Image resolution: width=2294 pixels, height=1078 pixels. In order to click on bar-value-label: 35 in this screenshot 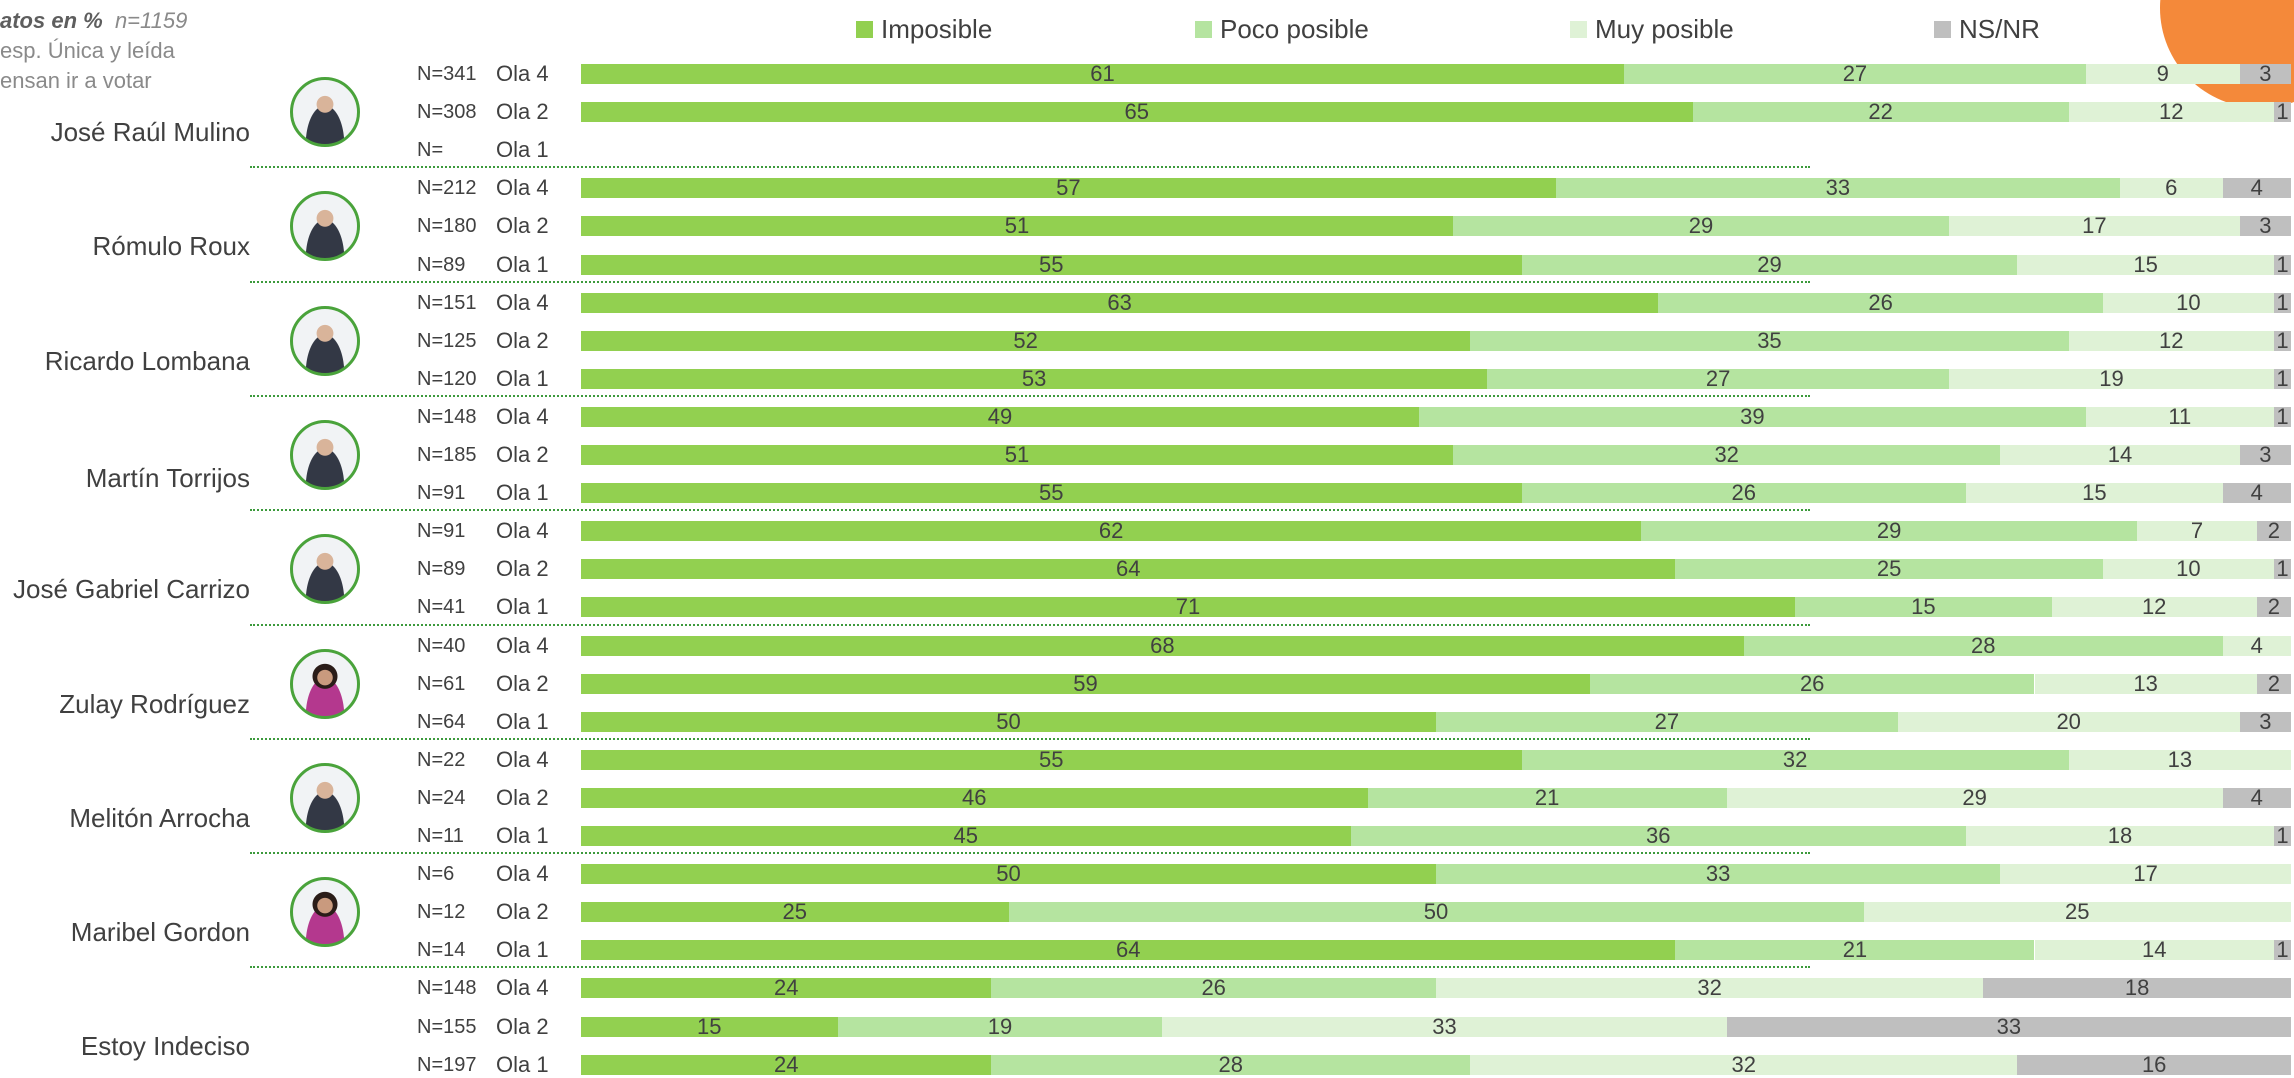, I will do `click(1769, 340)`.